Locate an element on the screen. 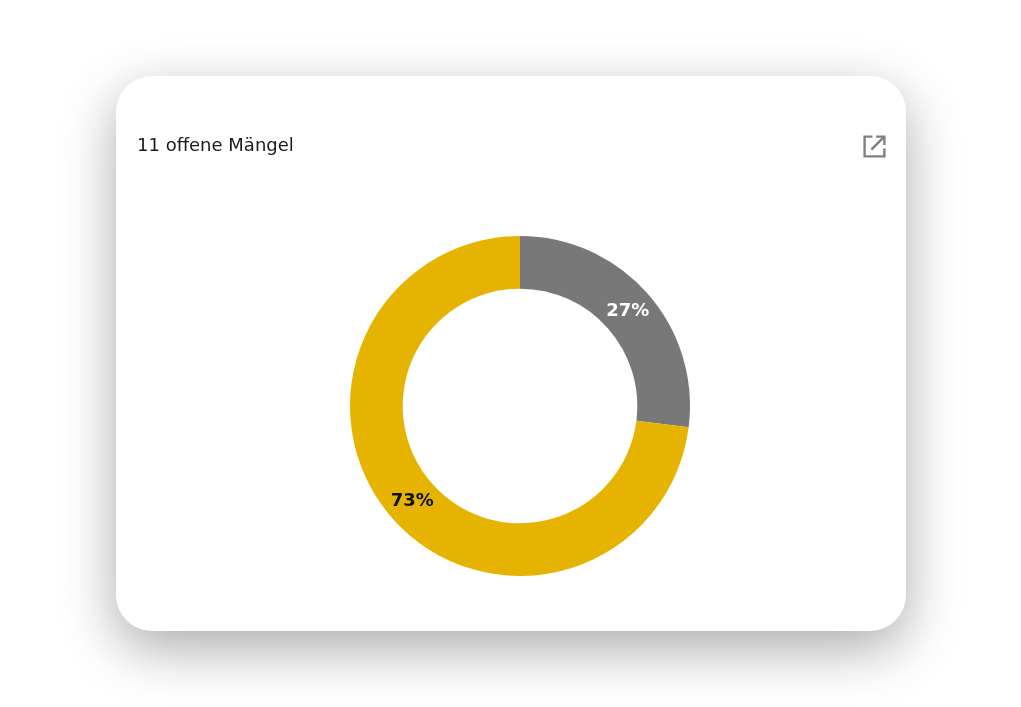  data-label: 73% is located at coordinates (412, 499).